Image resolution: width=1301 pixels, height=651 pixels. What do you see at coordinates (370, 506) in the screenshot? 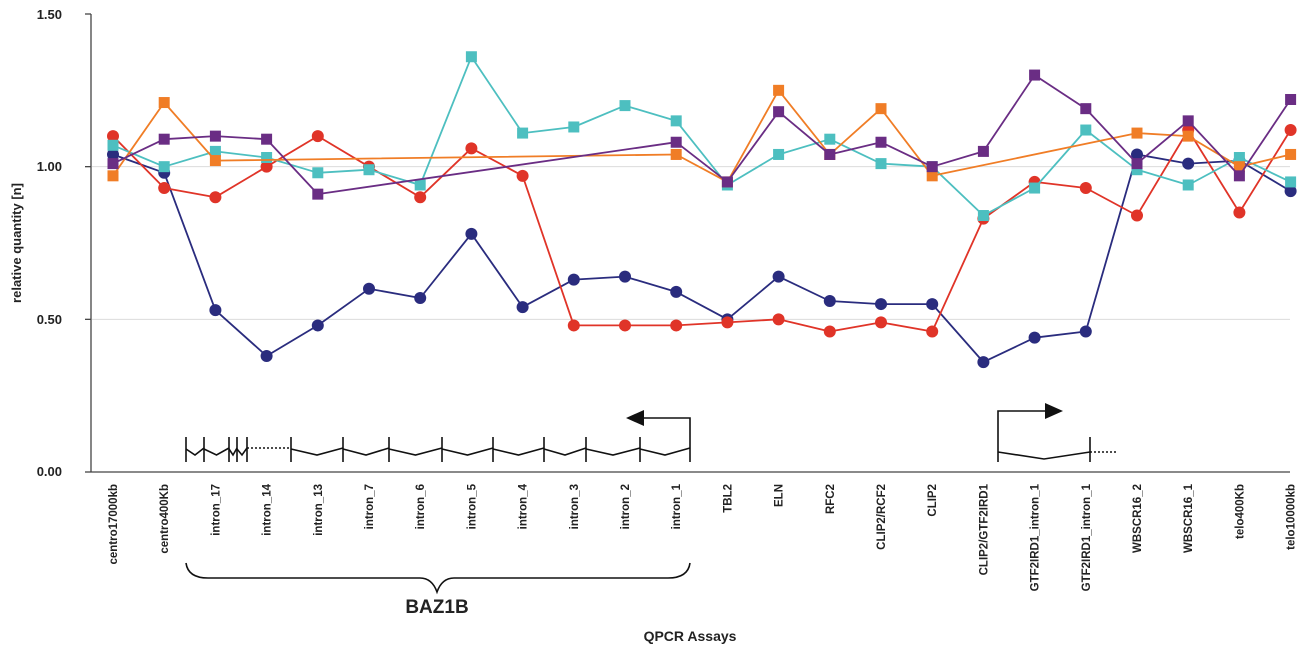
I see `x-tick-label: intron_7` at bounding box center [370, 506].